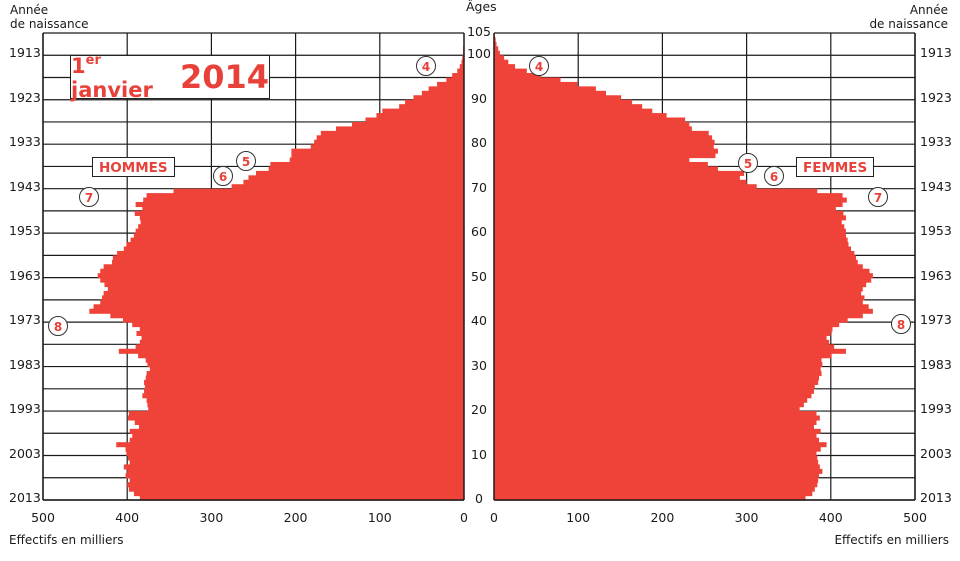 This screenshot has height=561, width=960. Describe the element at coordinates (223, 176) in the screenshot. I see `annotation-6-left: 6` at that location.